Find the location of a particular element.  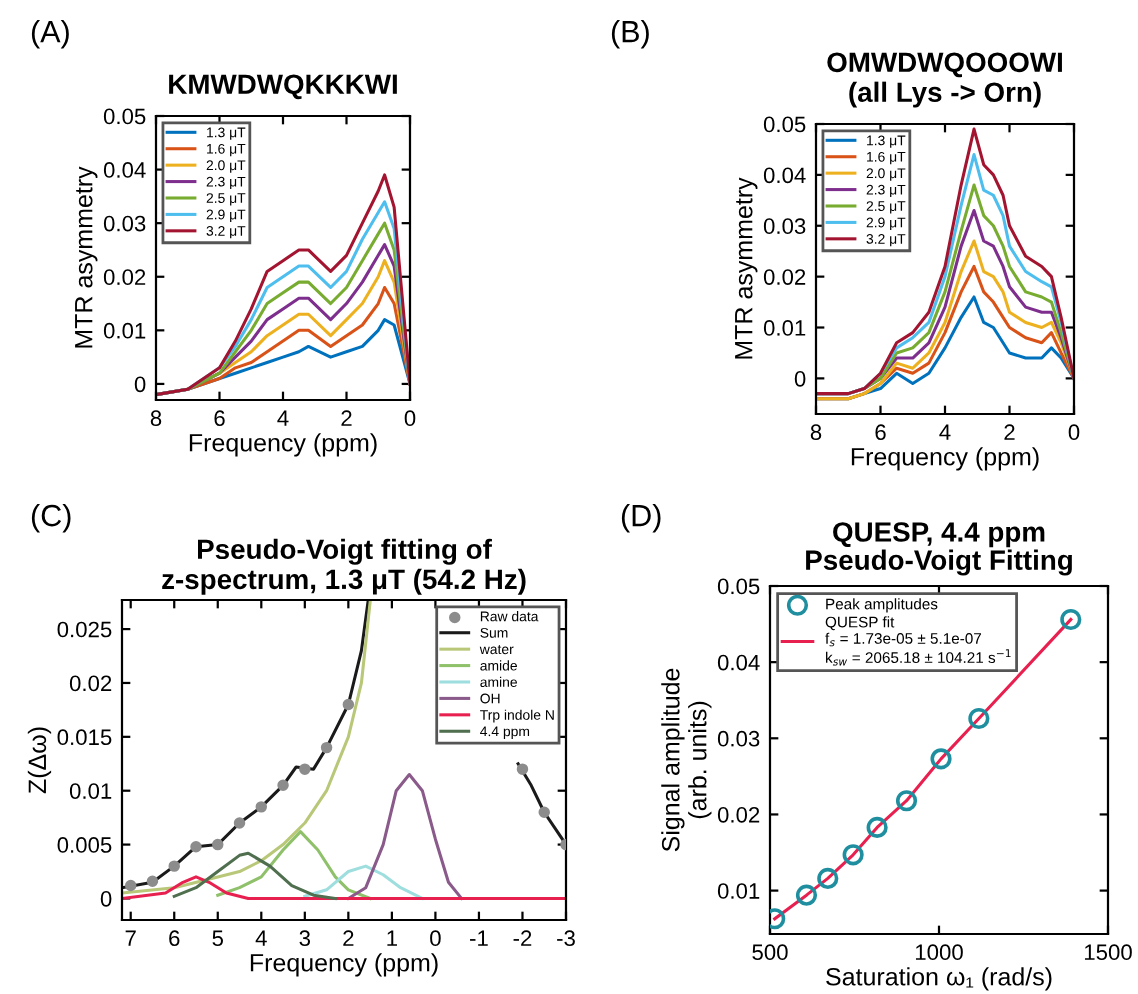

chart-subtitle: Pseudo-Voigt Fitting is located at coordinates (939, 562).